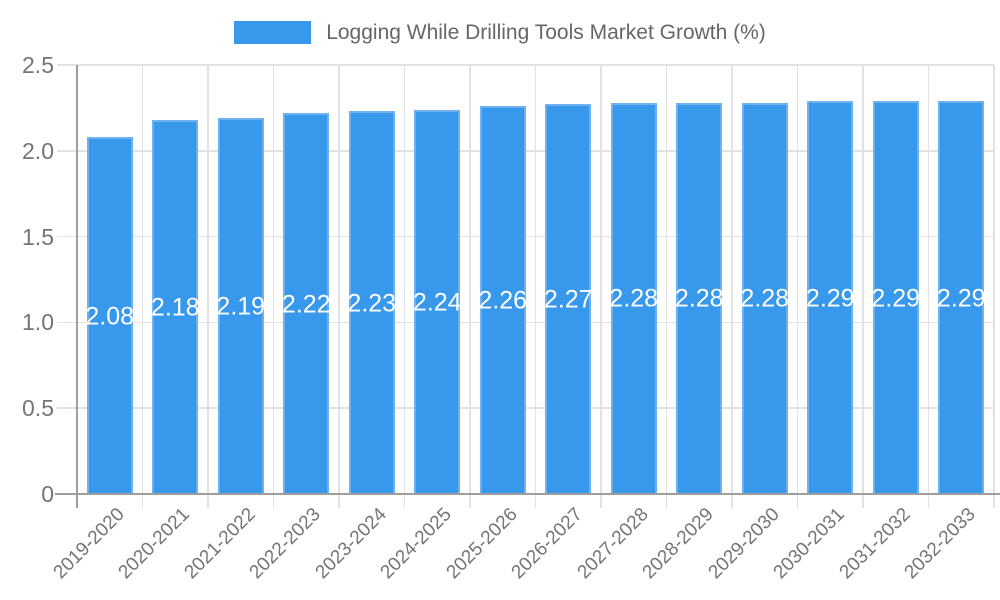  I want to click on x-axis-line, so click(527, 494).